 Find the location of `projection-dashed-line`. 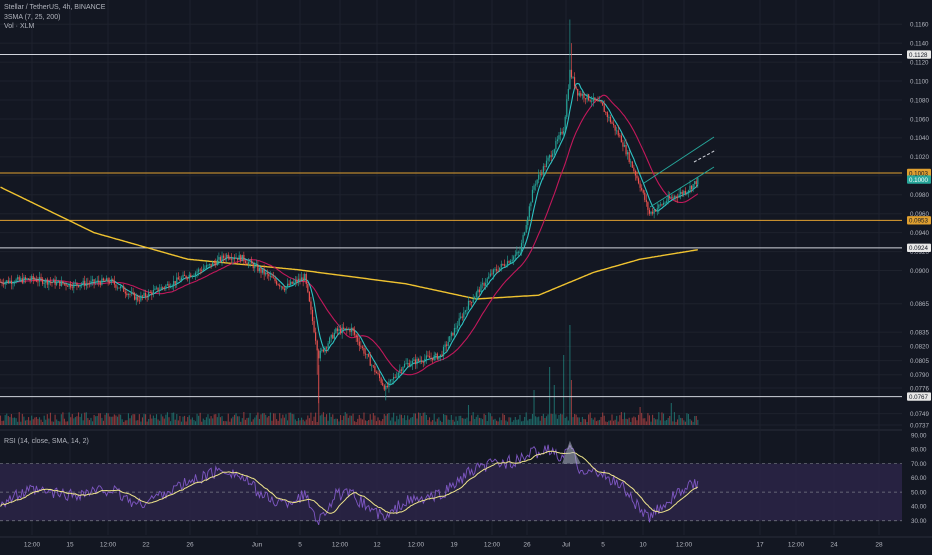

projection-dashed-line is located at coordinates (705, 156).